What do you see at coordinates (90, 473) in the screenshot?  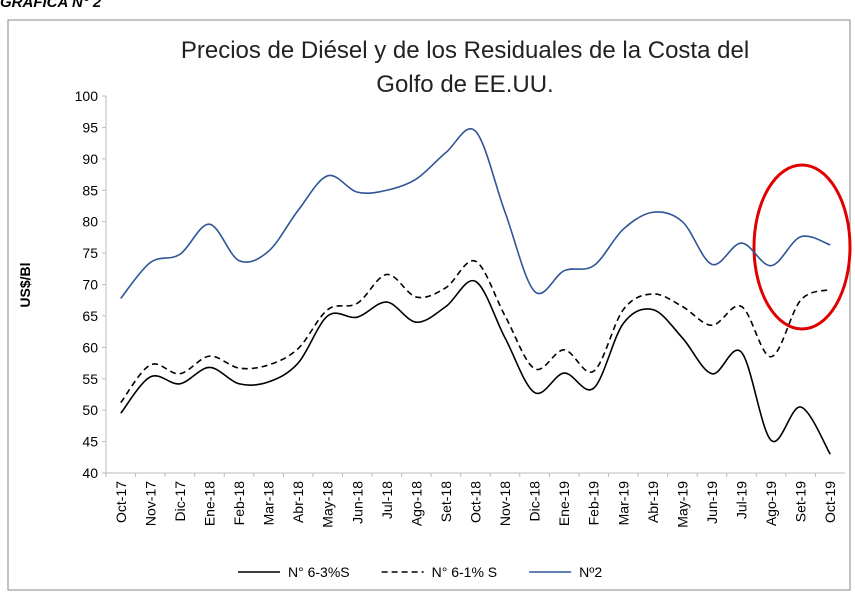 I see `y-tick-label: 40` at bounding box center [90, 473].